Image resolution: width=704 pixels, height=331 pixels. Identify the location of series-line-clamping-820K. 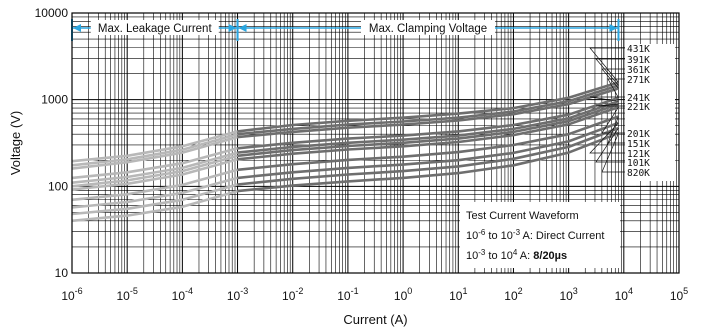
(428, 162).